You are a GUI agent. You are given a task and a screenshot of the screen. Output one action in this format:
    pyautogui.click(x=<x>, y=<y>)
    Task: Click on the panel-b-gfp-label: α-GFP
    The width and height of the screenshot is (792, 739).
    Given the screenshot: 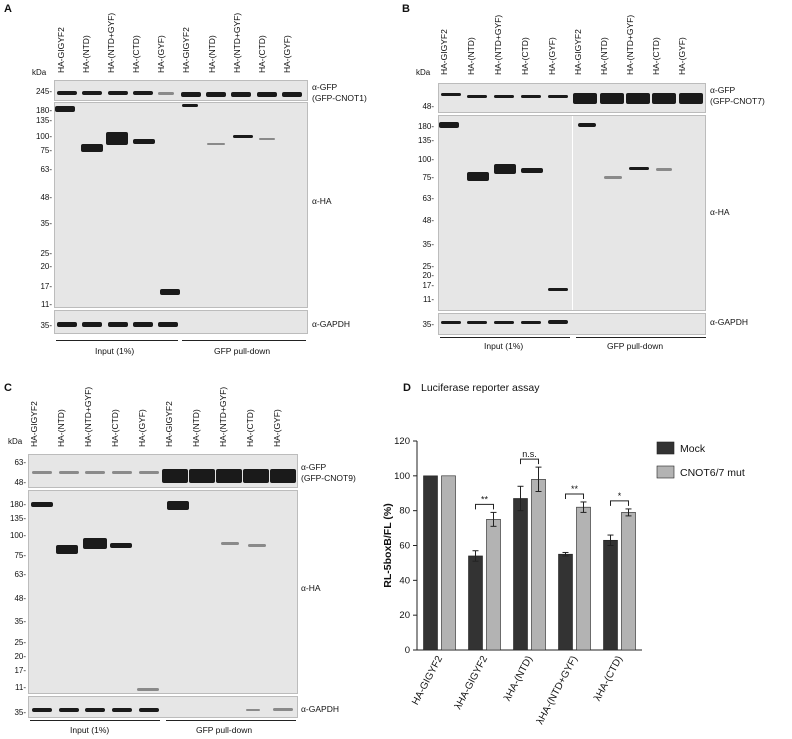 What is the action you would take?
    pyautogui.click(x=723, y=90)
    